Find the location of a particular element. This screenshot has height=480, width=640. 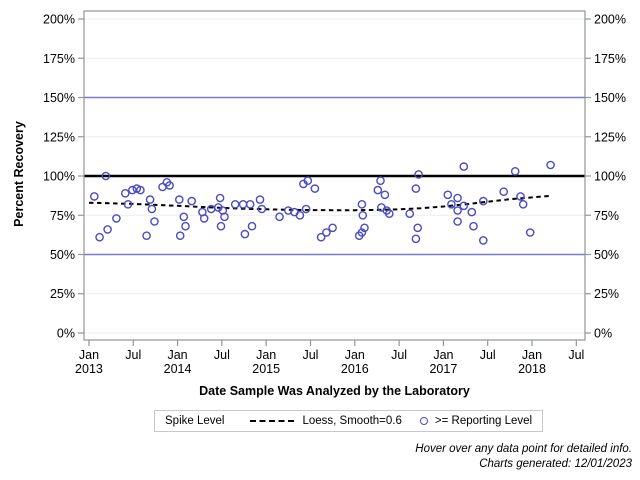

x-tick-label-year: 2016 is located at coordinates (355, 369).